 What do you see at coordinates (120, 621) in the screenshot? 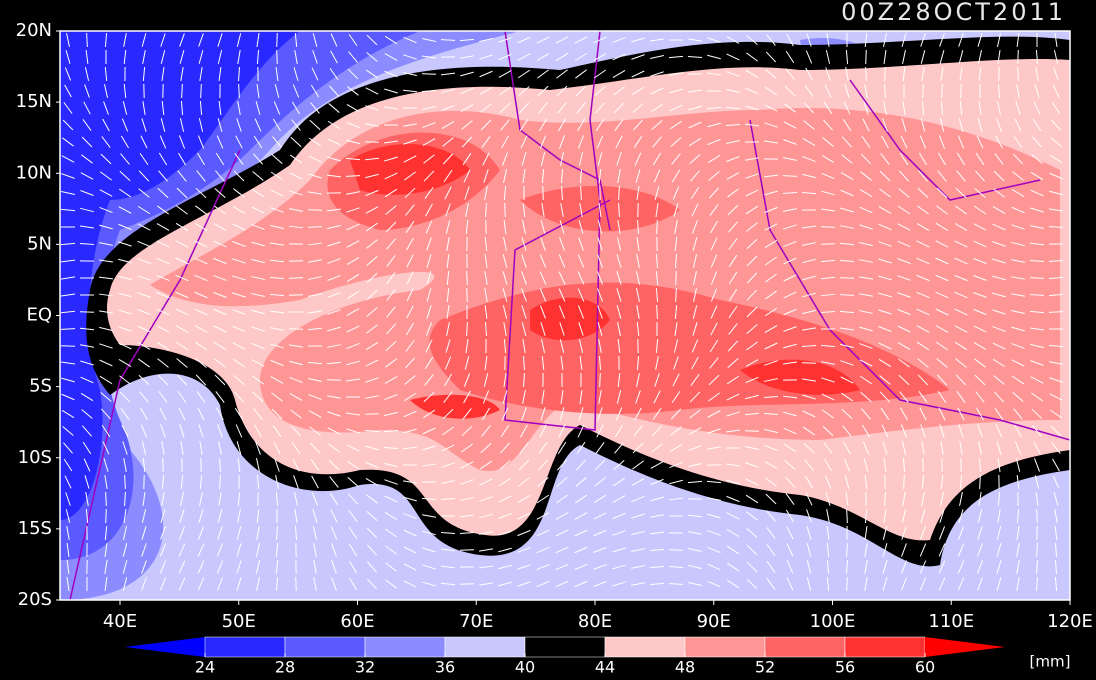
I see `lon-label: 40E` at bounding box center [120, 621].